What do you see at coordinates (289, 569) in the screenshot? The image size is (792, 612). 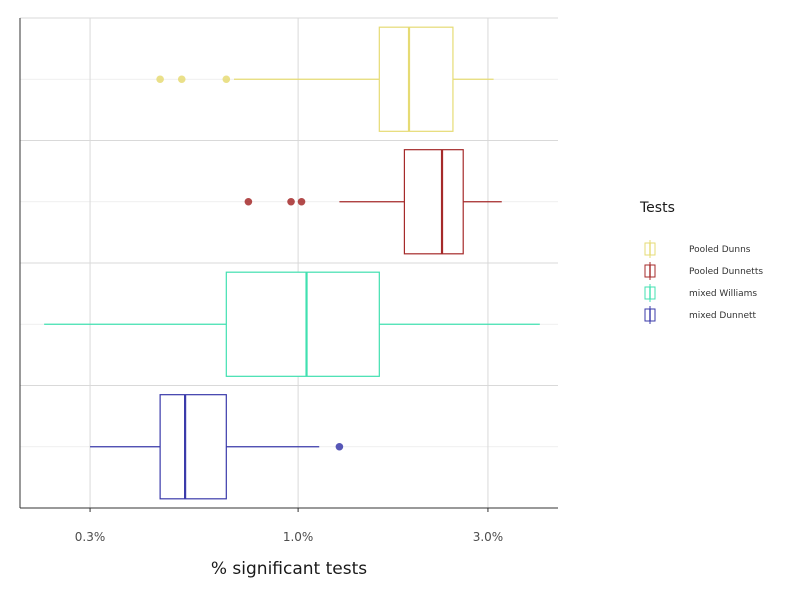 I see `x-axis-title: % significant tests` at bounding box center [289, 569].